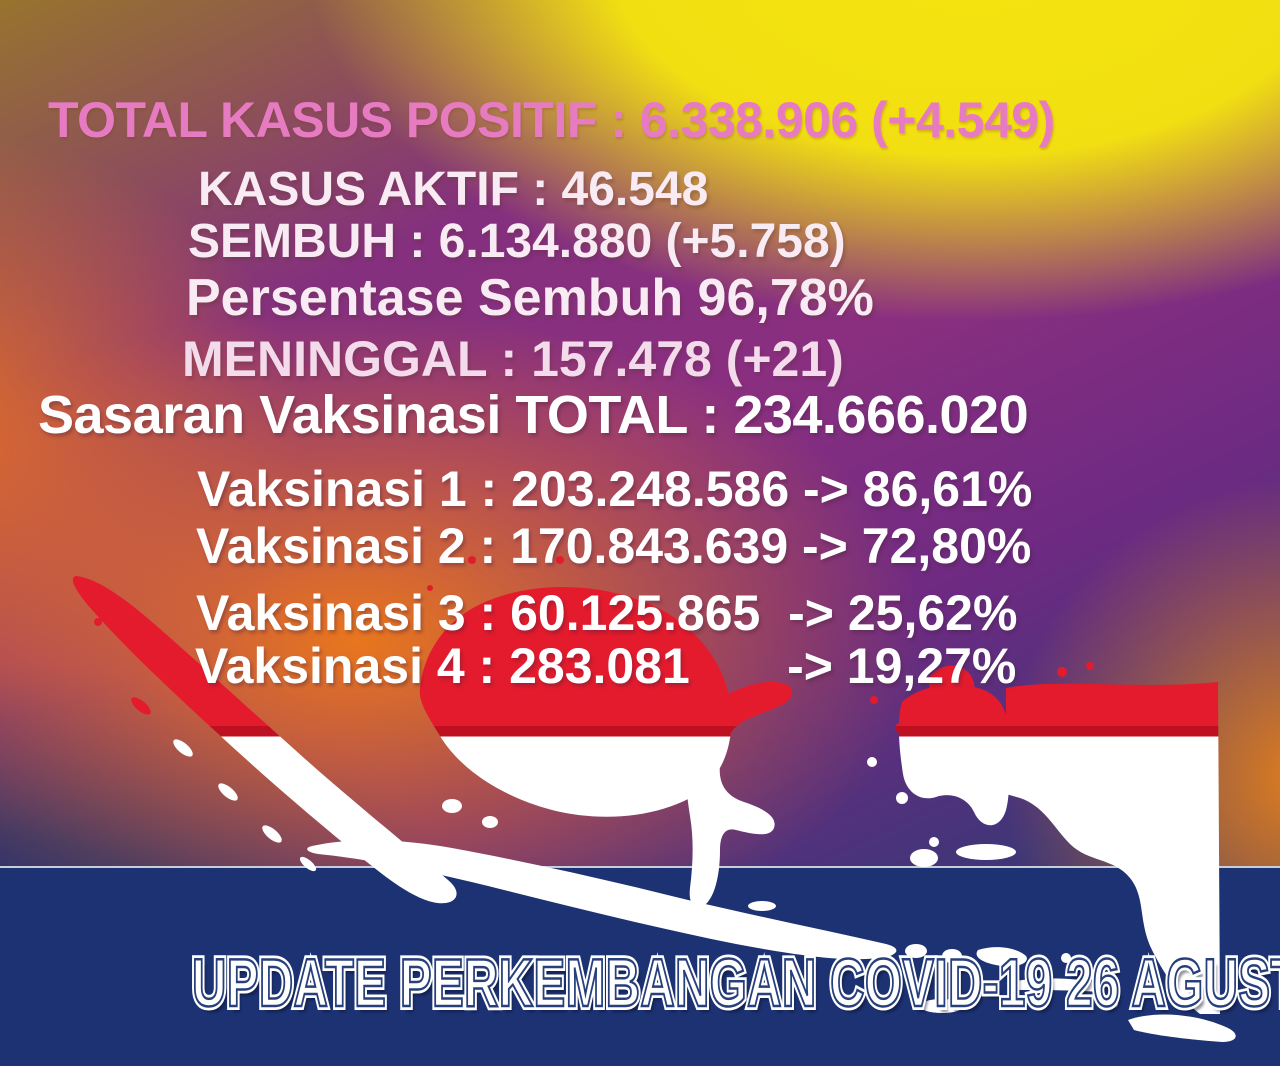 This screenshot has width=1280, height=1066. Describe the element at coordinates (615, 489) in the screenshot. I see `stat-vaksinasi-1: Vaksinasi 1 : 203.248.586 -> 86,61%` at that location.